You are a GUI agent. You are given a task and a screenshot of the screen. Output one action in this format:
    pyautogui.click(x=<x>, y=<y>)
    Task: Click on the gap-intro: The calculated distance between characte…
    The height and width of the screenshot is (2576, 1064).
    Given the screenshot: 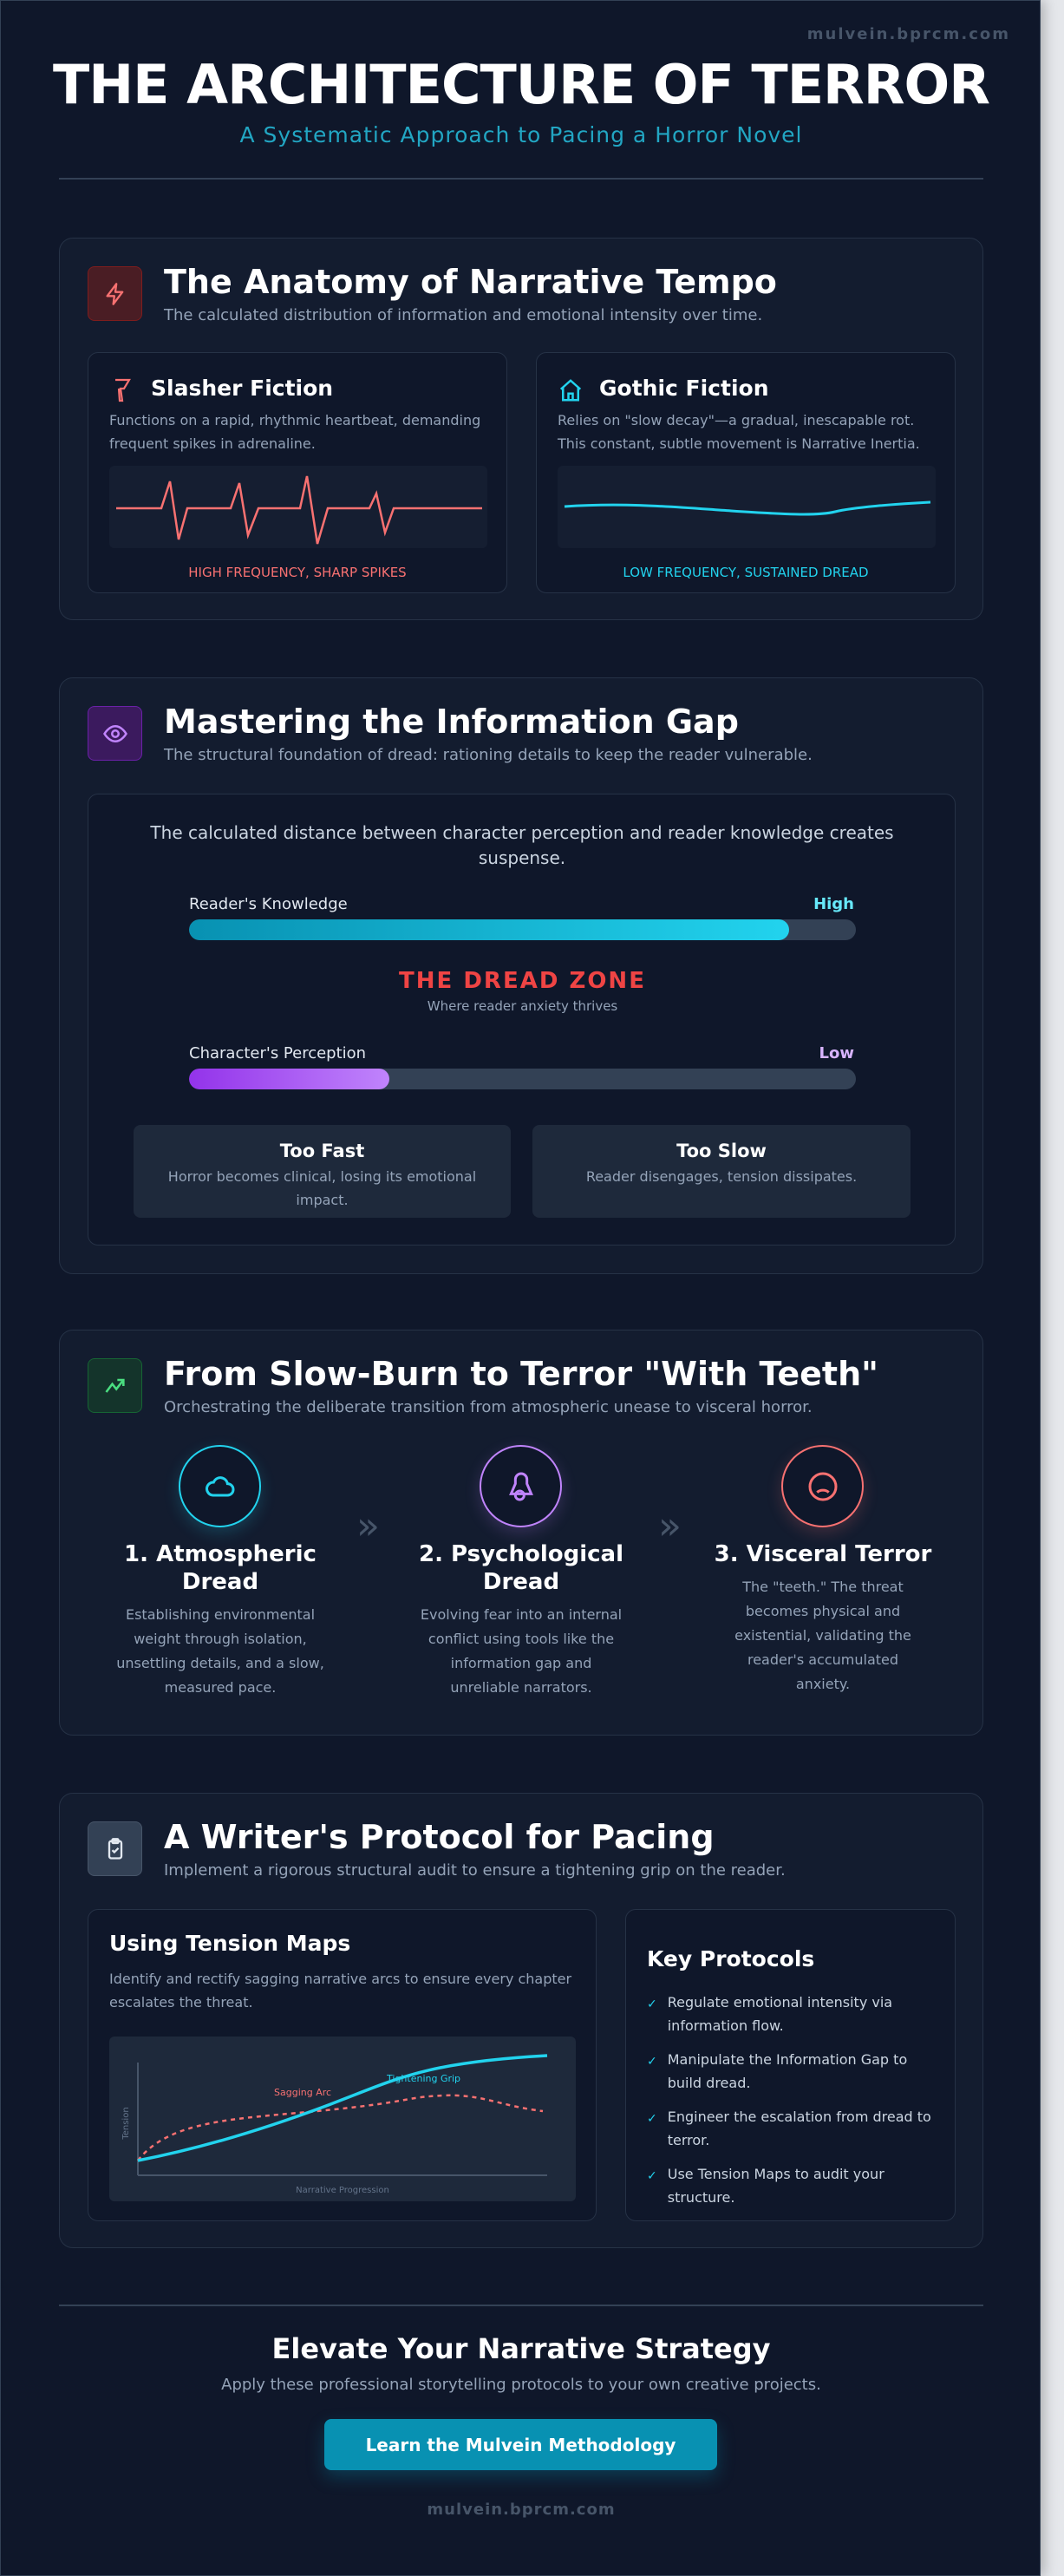 What is the action you would take?
    pyautogui.click(x=522, y=845)
    